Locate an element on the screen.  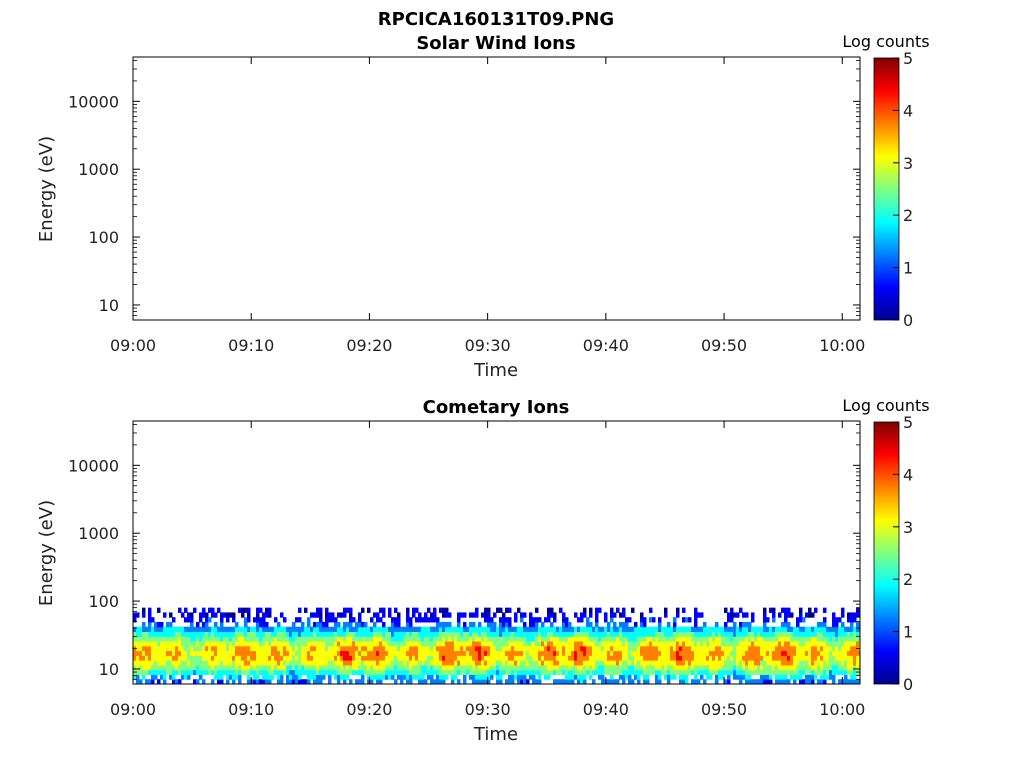
y-axis-label: Energy (eV) is located at coordinates (46, 553).